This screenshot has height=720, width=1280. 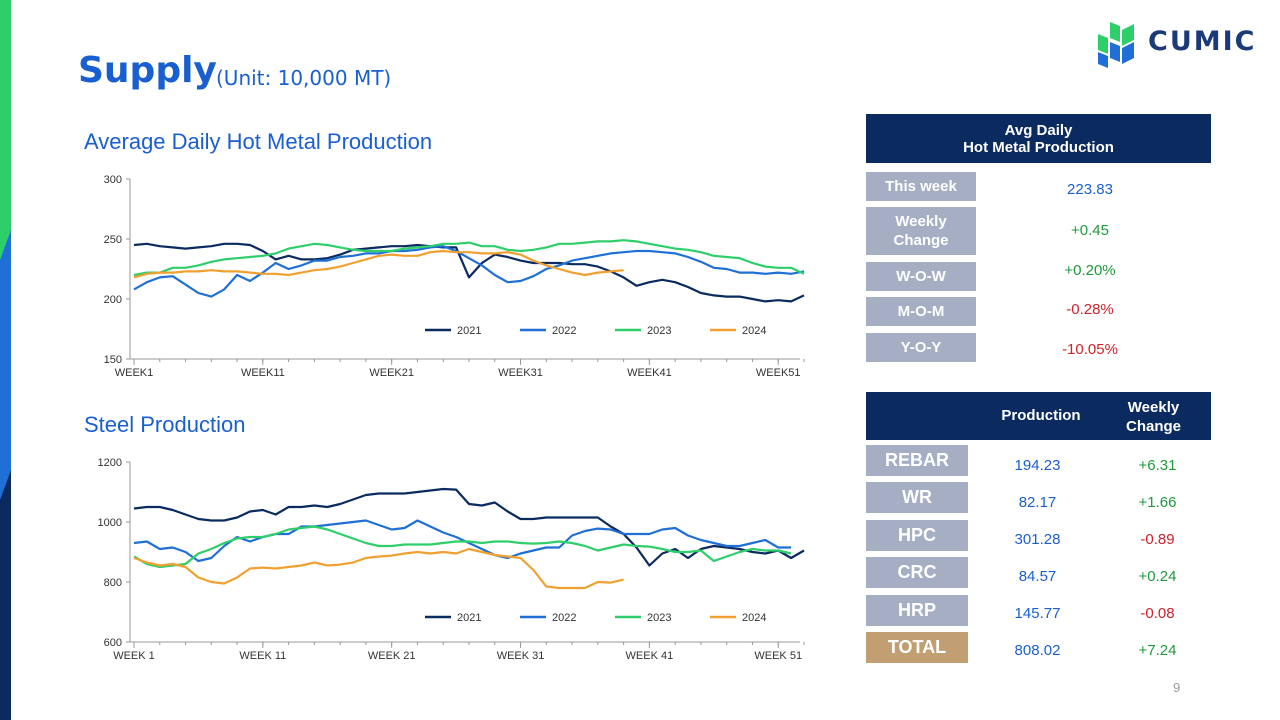 I want to click on steel-table-header: Production Weekly Change, so click(x=1038, y=416).